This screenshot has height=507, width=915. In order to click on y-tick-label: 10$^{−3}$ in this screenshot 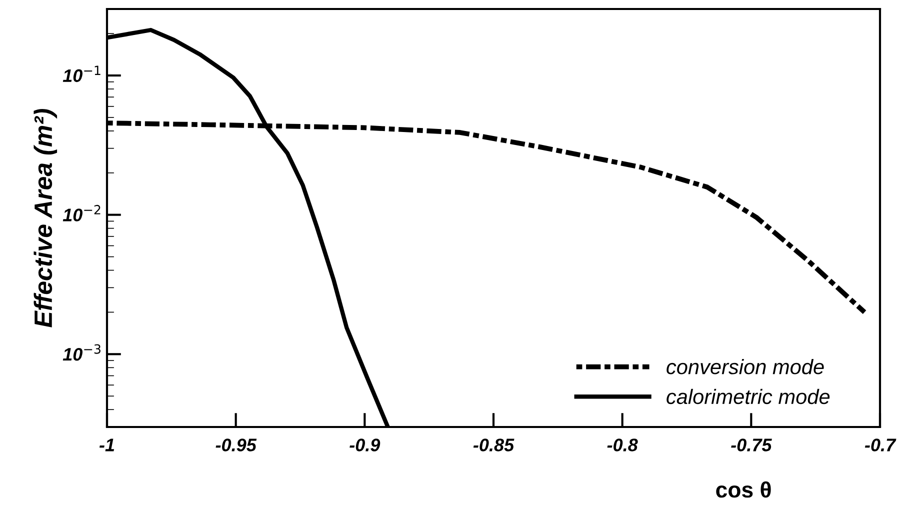, I will do `click(81, 352)`.